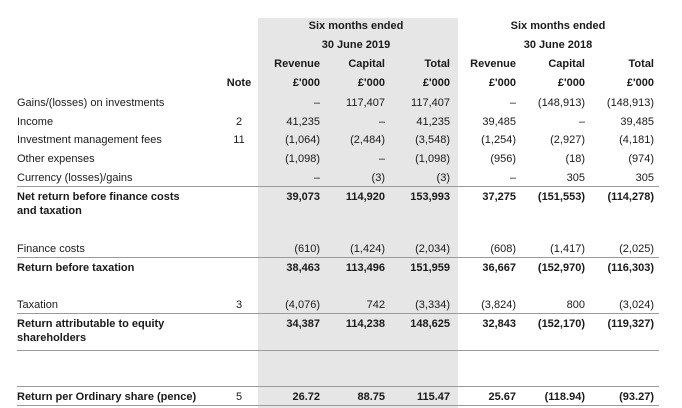  Describe the element at coordinates (303, 324) in the screenshot. I see `row-value: 34,387` at that location.